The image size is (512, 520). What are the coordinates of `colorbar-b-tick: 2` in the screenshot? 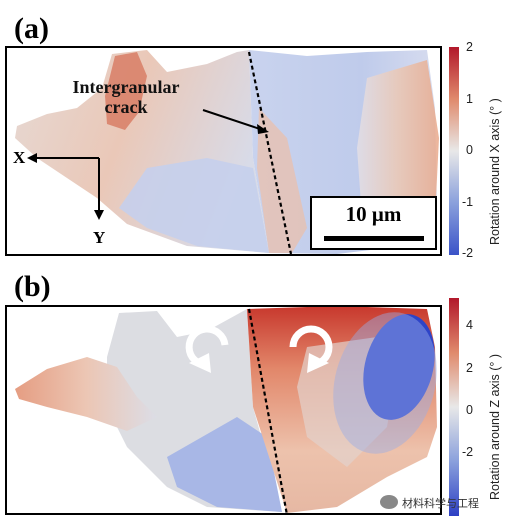 It's located at (469, 368).